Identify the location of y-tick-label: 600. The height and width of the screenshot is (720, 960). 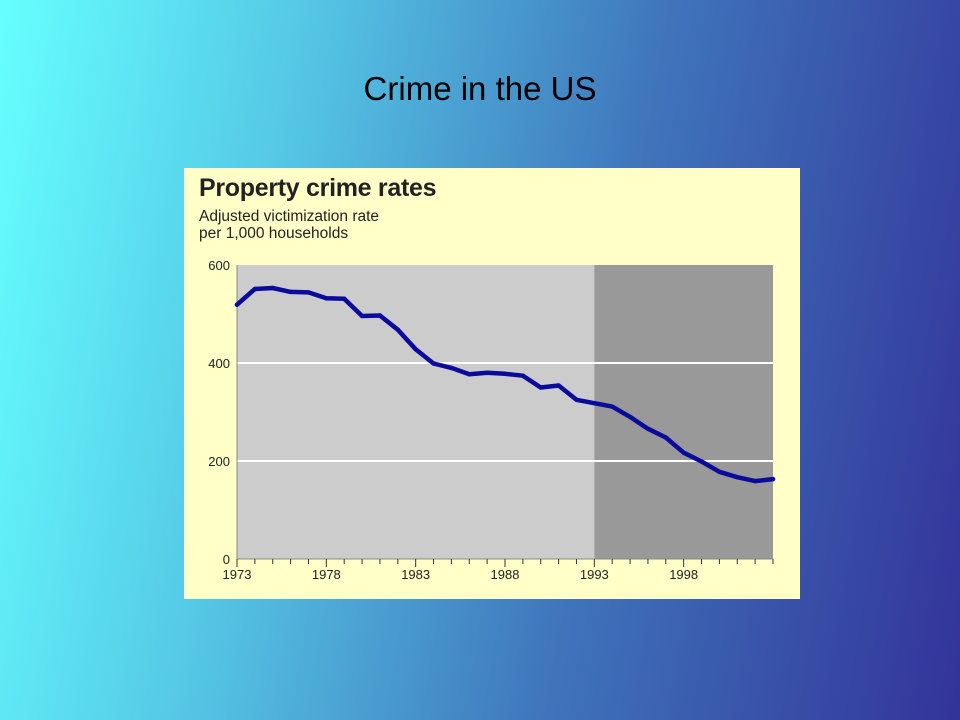
(219, 265).